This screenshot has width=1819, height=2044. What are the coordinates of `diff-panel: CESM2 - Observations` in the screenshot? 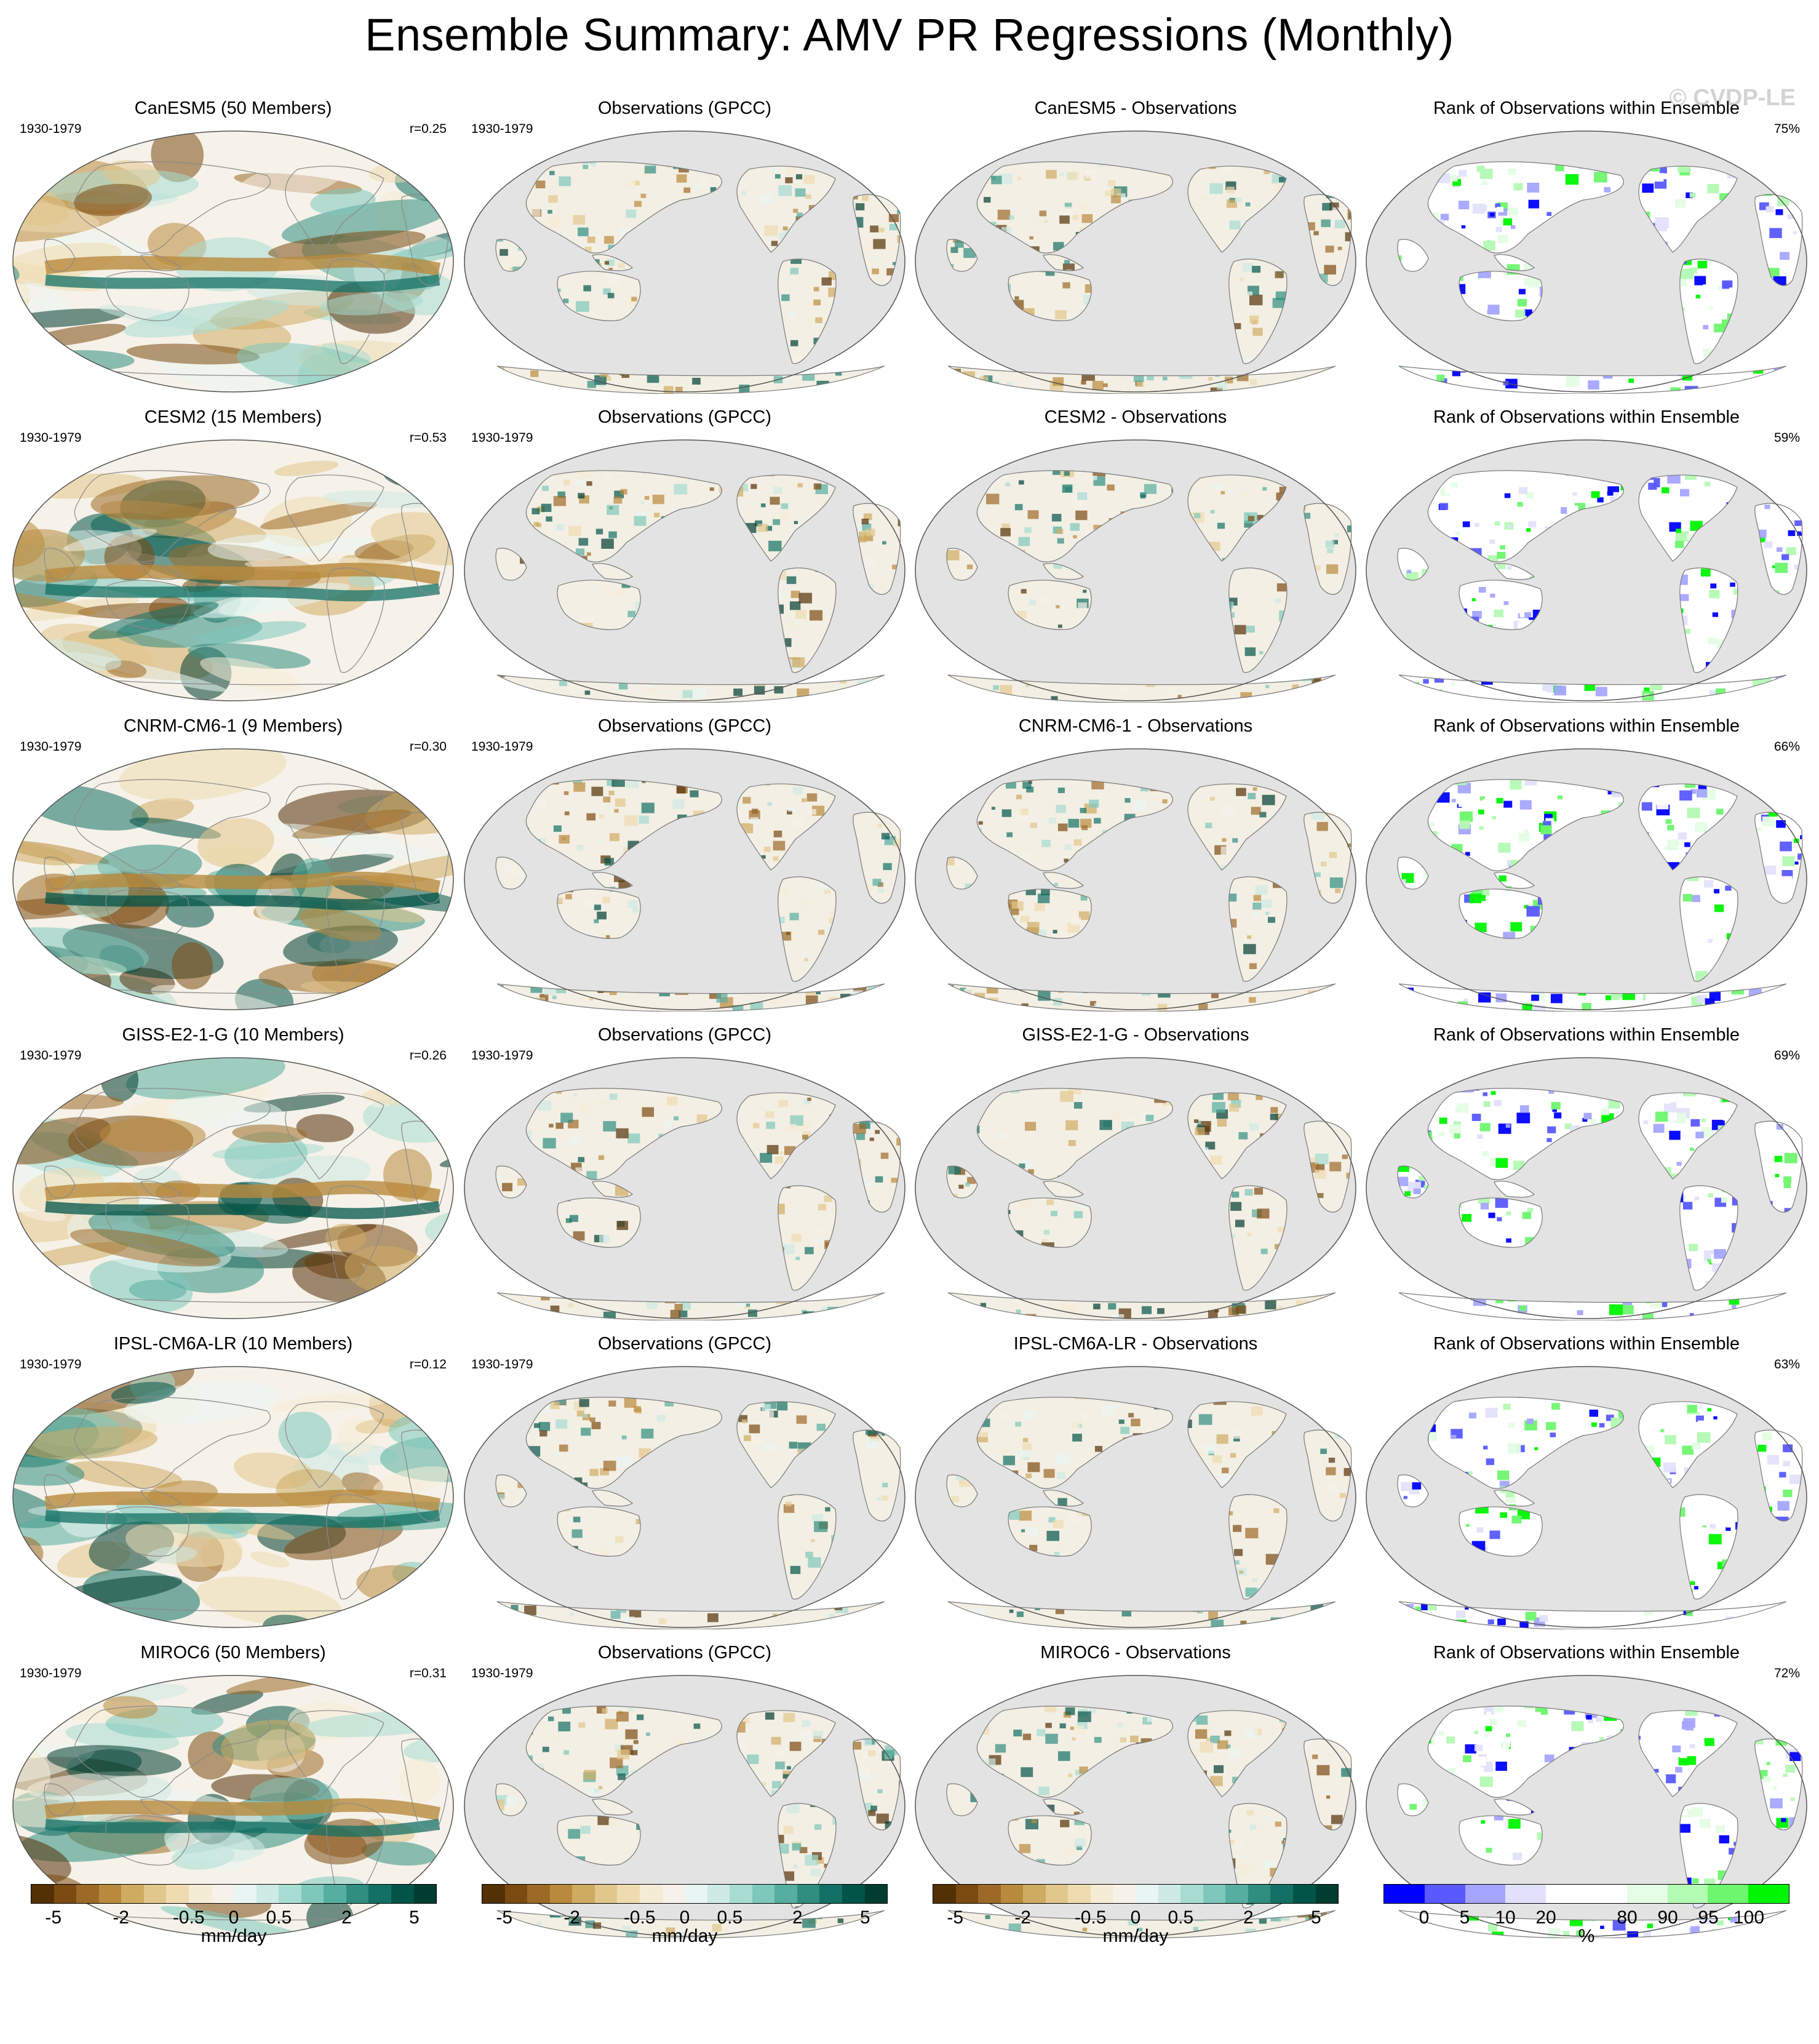 It's located at (1135, 561).